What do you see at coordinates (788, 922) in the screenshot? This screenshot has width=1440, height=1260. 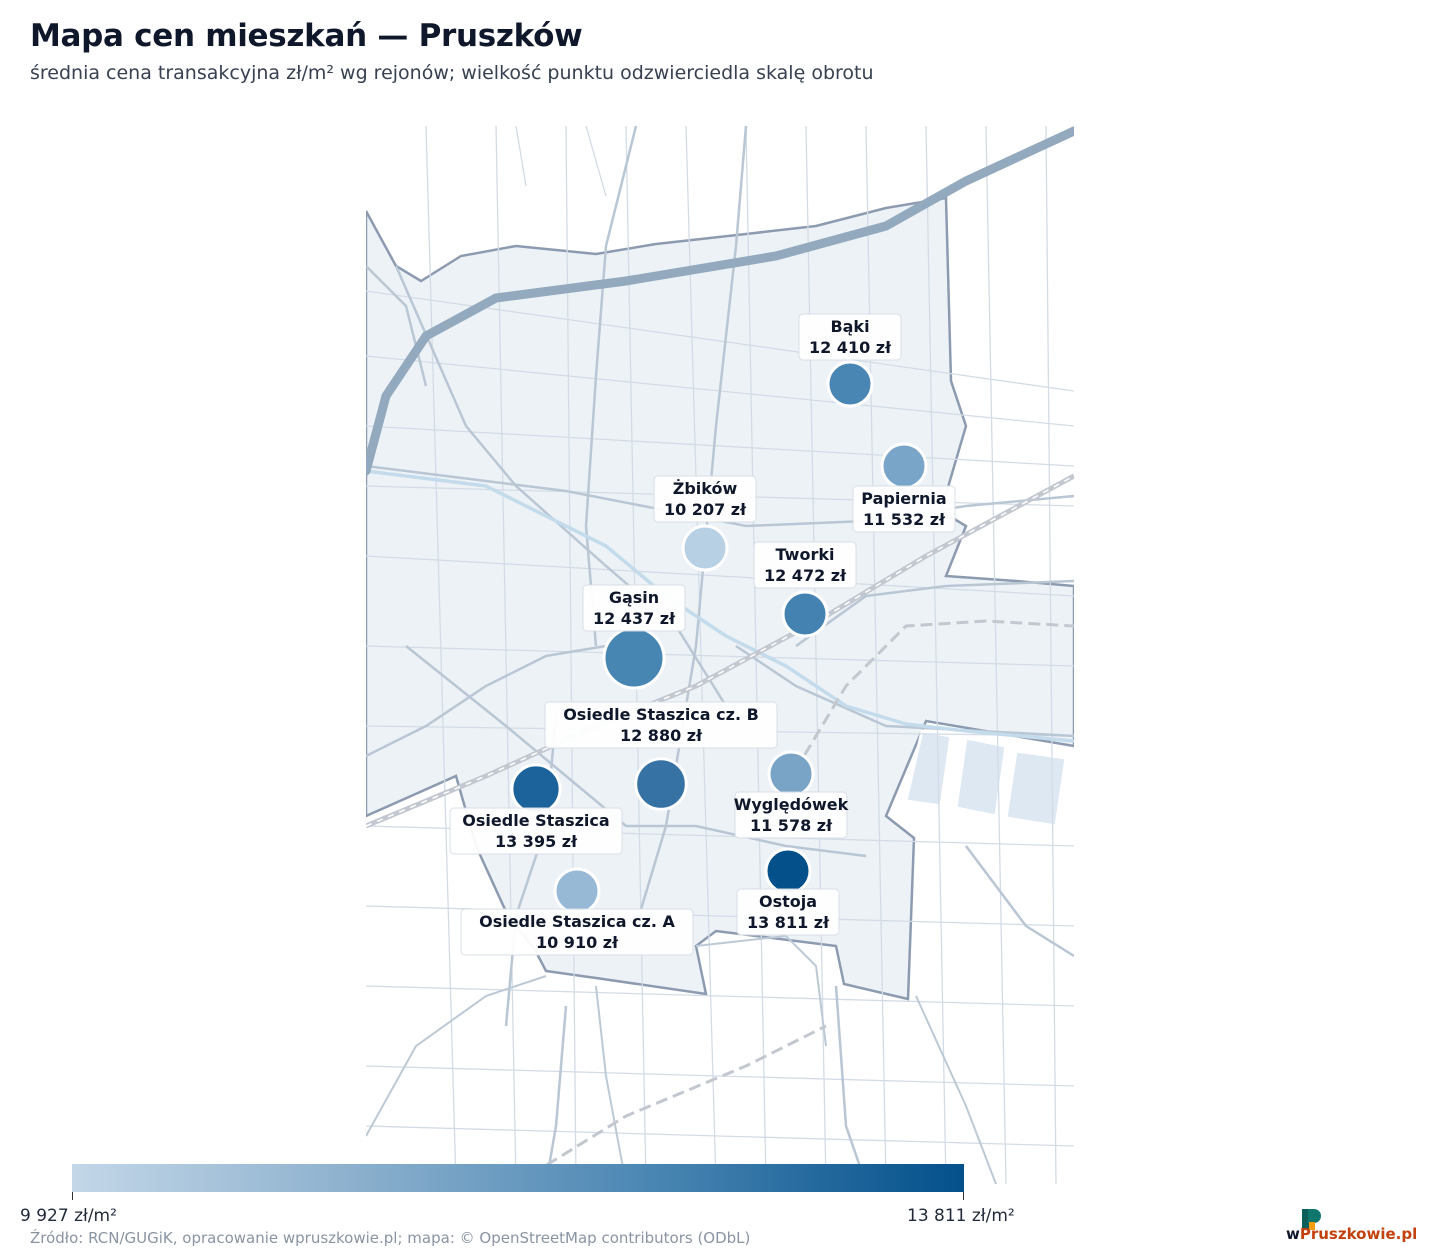 I see `district-price: 13 811 zł` at bounding box center [788, 922].